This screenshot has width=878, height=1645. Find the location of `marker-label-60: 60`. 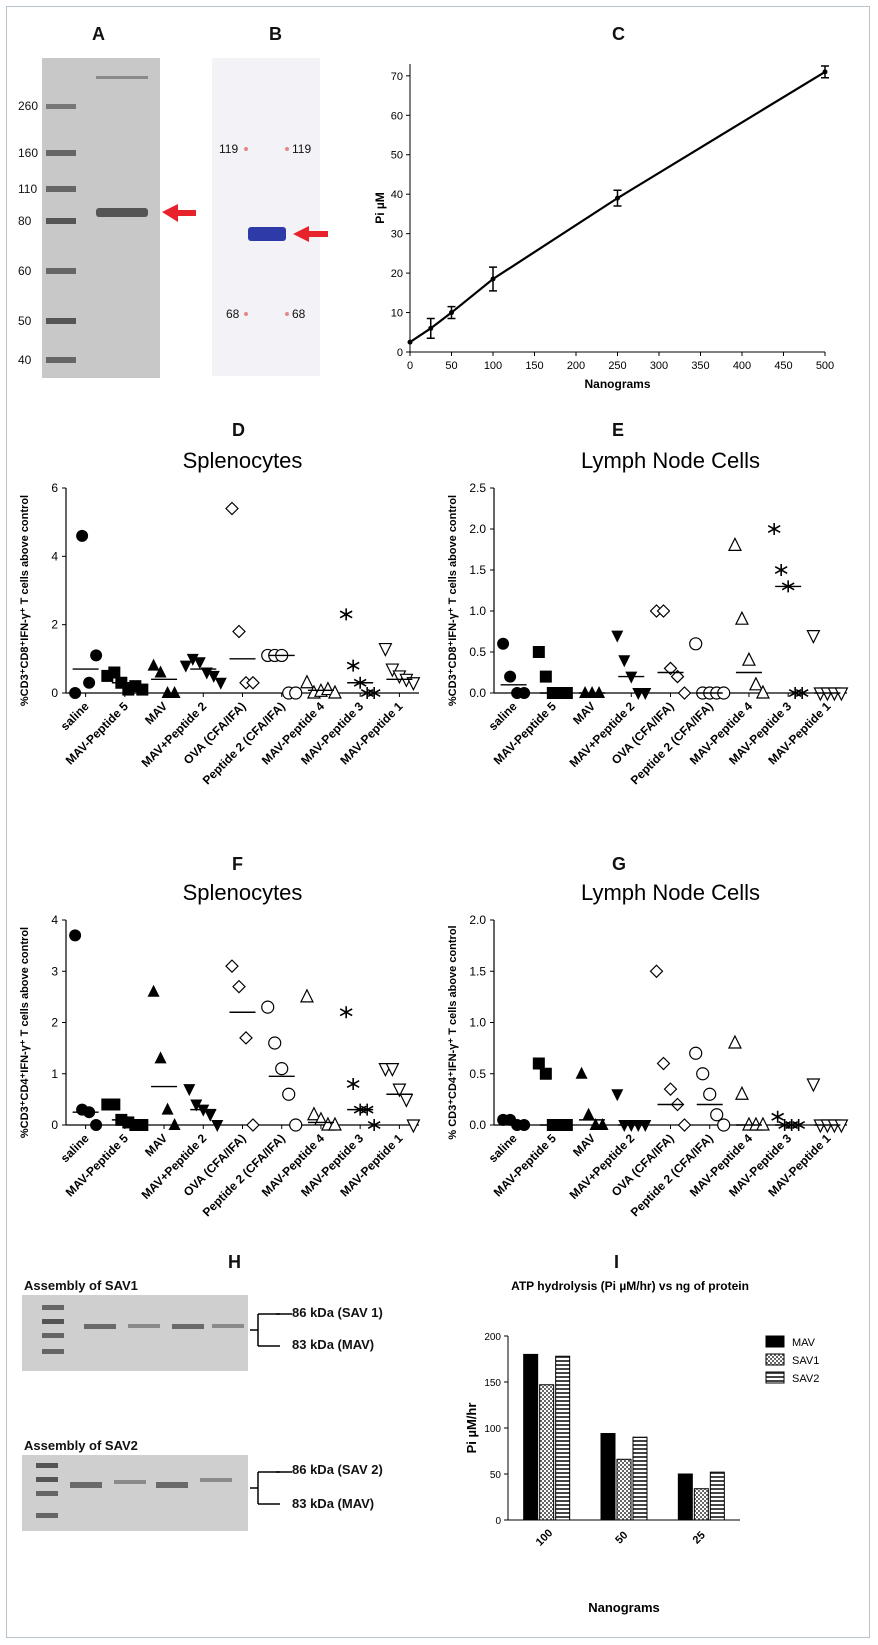

marker-label-60: 60 is located at coordinates (25, 271).